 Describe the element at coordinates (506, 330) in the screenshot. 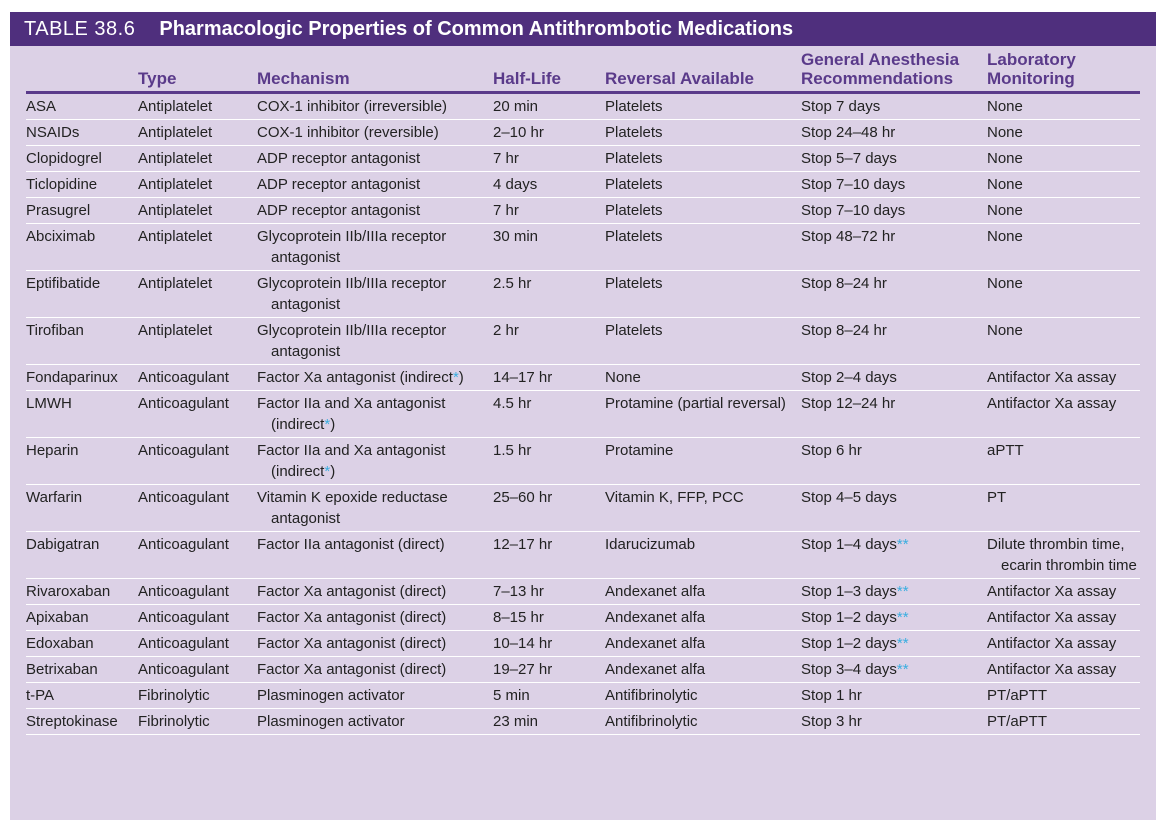

I see `half-life: 2 hr` at that location.